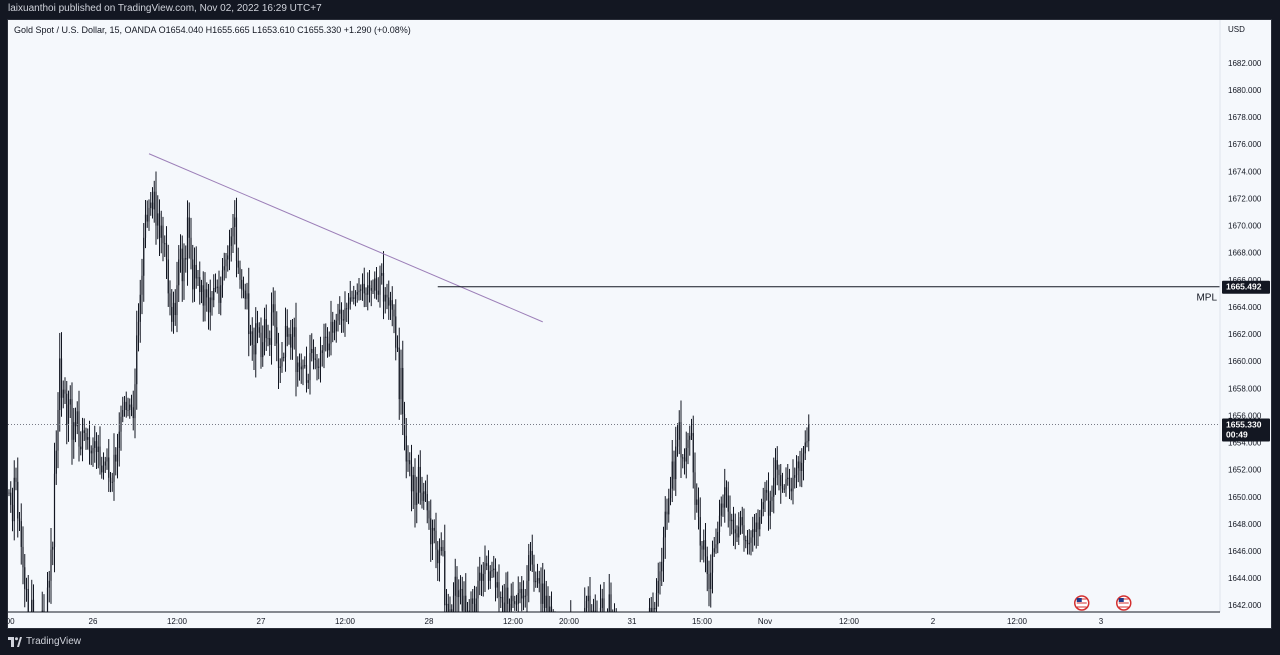 This screenshot has height=655, width=1280. Describe the element at coordinates (11, 621) in the screenshot. I see `time-tick-label: :00` at that location.